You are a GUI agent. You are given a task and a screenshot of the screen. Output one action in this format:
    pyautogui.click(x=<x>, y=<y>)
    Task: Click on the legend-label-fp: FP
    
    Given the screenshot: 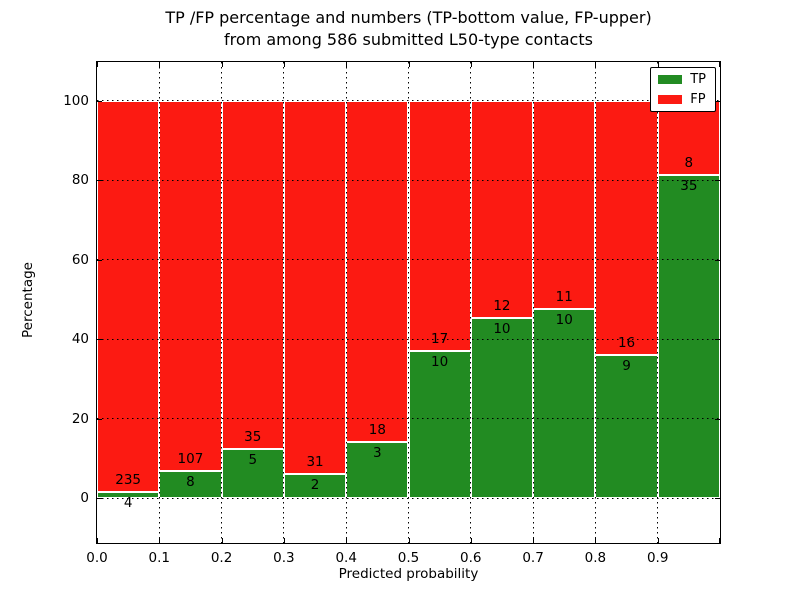 What is the action you would take?
    pyautogui.click(x=698, y=99)
    